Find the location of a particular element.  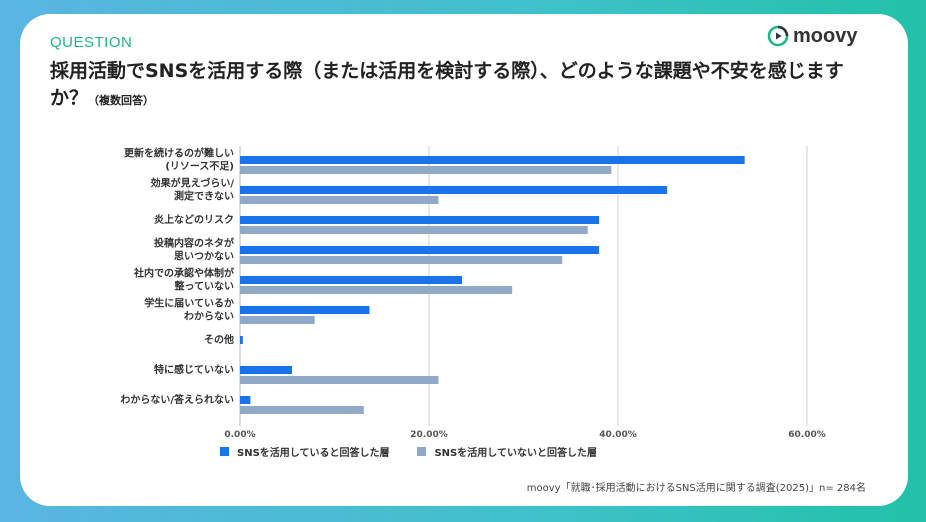

category-label: 思いつかない is located at coordinates (204, 257).